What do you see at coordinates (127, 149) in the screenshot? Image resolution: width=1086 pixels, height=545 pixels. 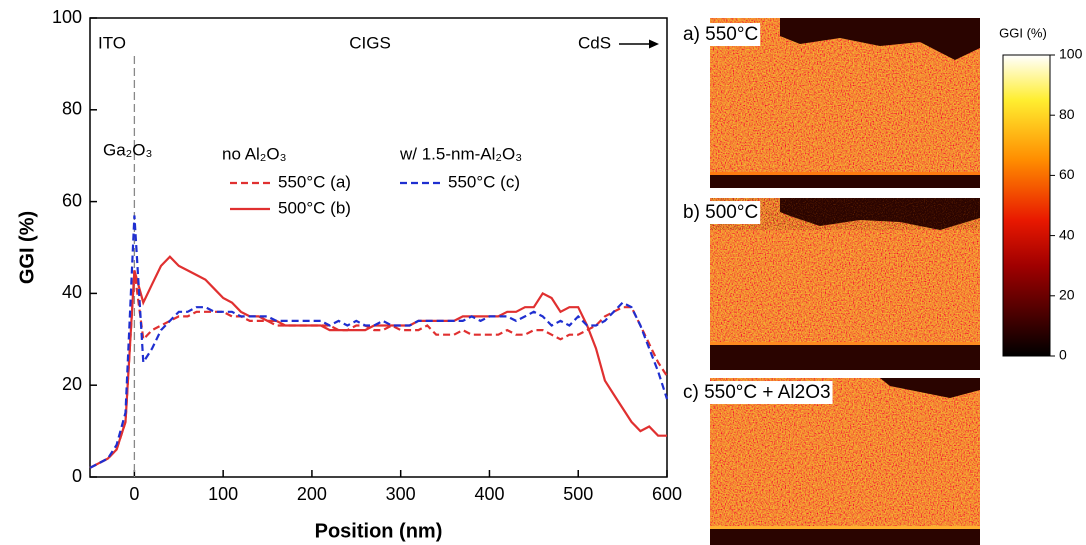 I see `annotation: Ga₂O₃` at bounding box center [127, 149].